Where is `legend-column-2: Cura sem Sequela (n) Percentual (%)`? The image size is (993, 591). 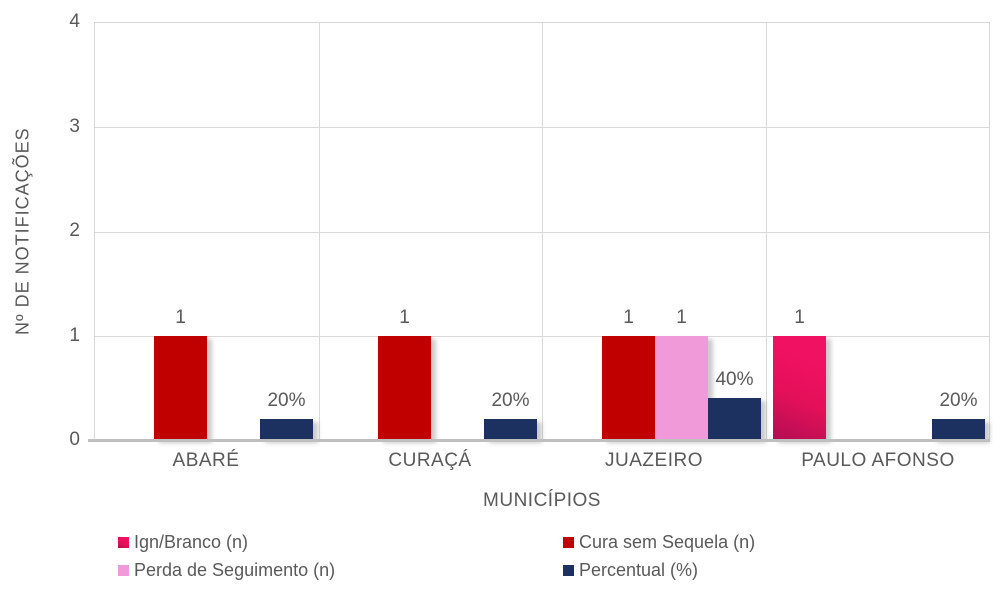 legend-column-2: Cura sem Sequela (n) Percentual (%) is located at coordinates (659, 556).